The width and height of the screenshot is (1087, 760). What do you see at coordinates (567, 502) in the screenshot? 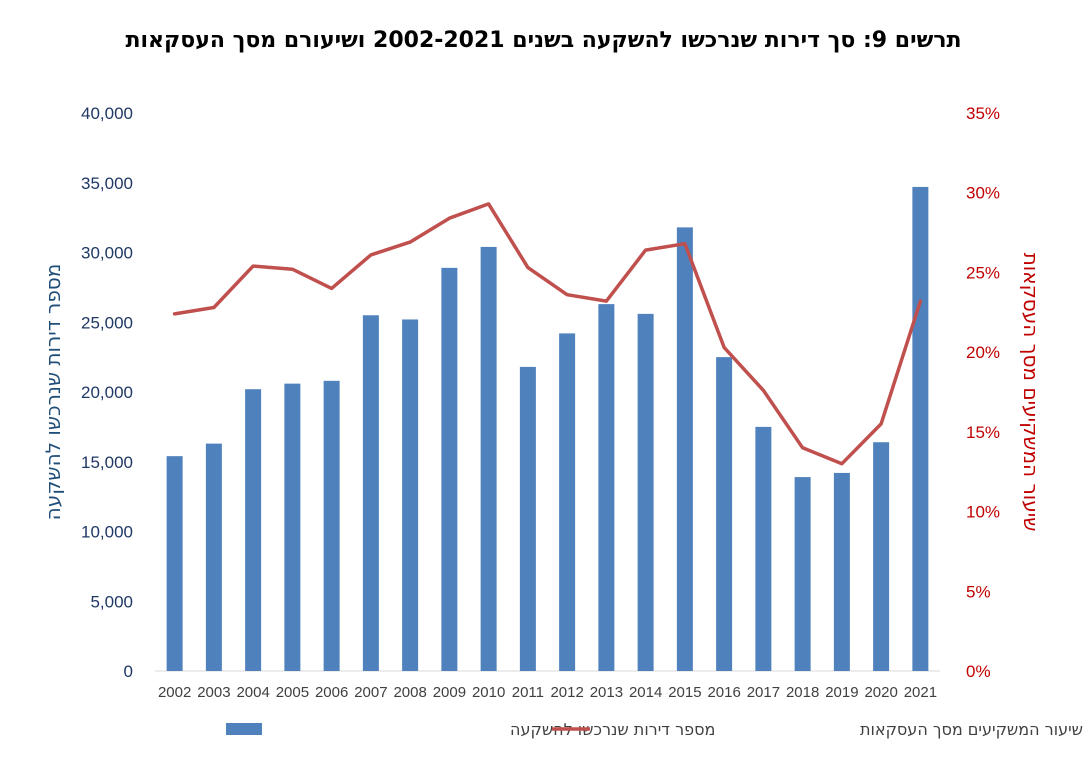
I see `bar-2012` at bounding box center [567, 502].